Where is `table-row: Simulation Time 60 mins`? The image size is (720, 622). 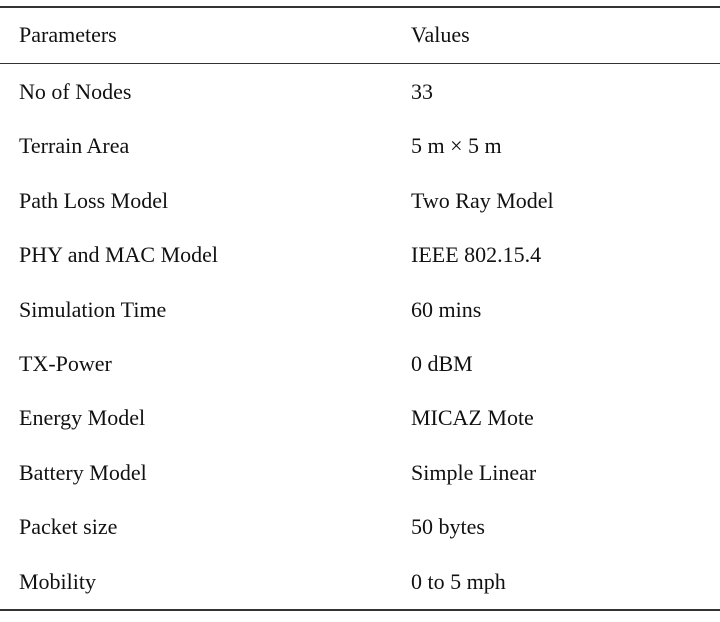 table-row: Simulation Time 60 mins is located at coordinates (360, 310).